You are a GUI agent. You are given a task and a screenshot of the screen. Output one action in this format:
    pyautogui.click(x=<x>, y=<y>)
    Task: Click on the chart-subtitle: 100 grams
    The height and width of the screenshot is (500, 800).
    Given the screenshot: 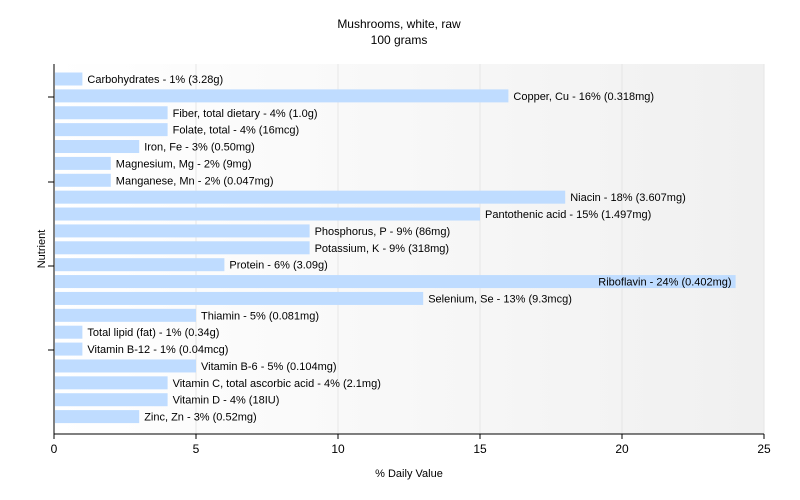 What is the action you would take?
    pyautogui.click(x=399, y=40)
    